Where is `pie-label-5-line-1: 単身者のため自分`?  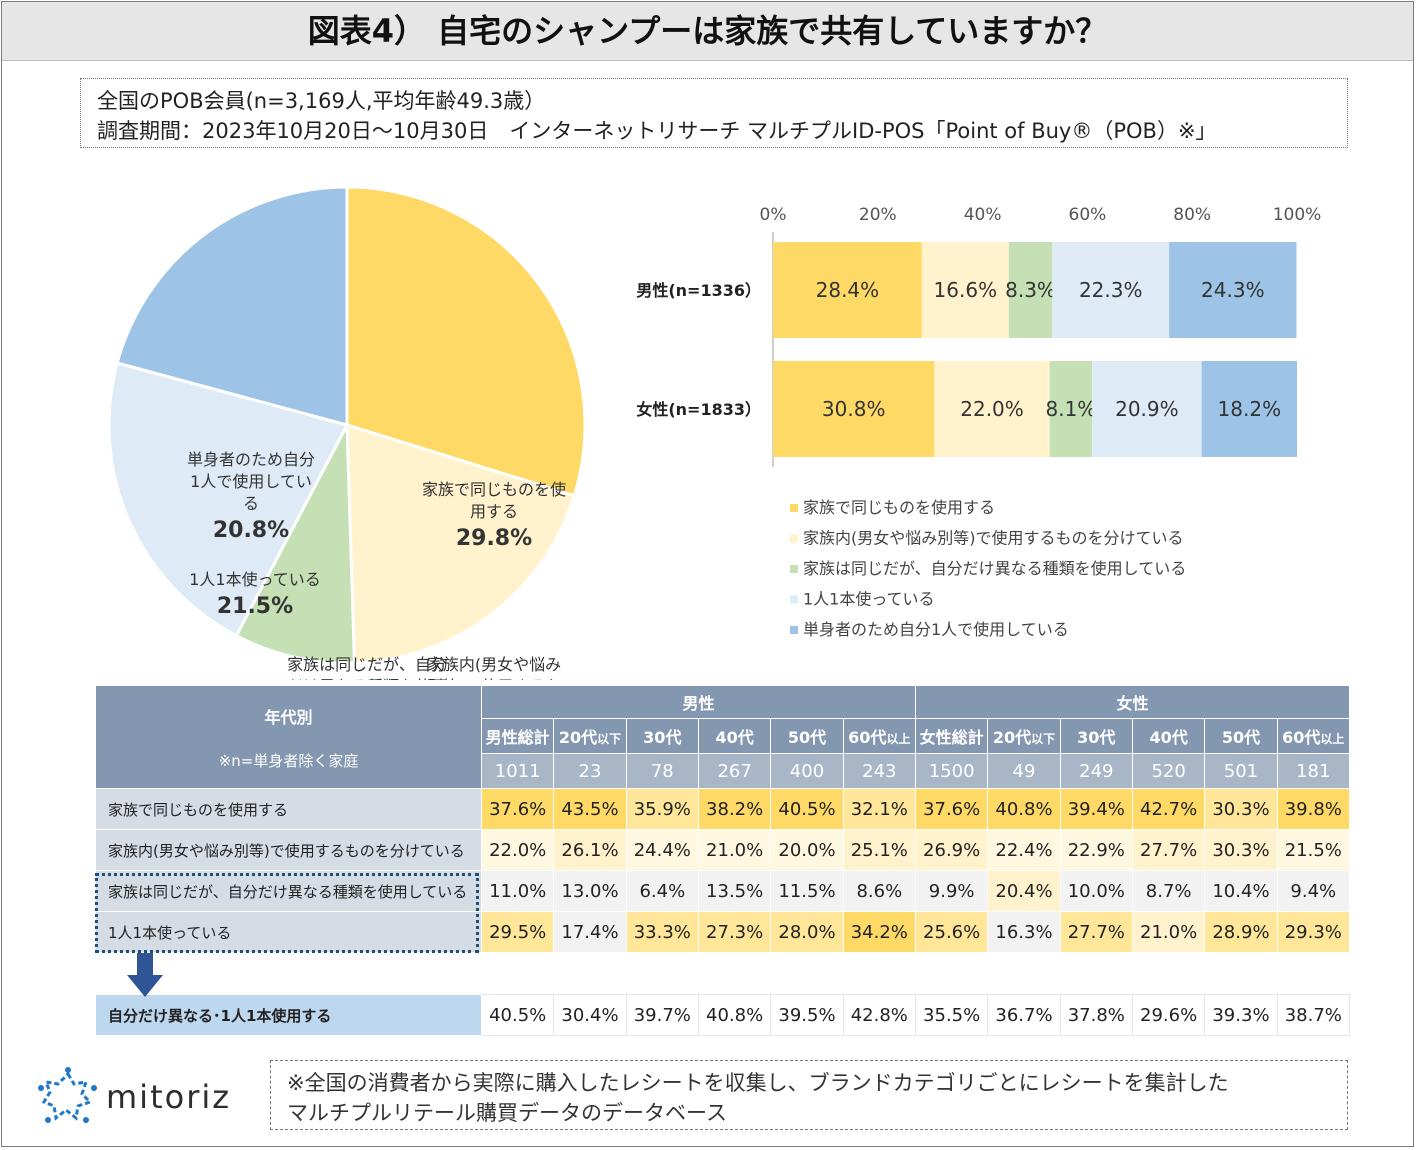
pie-label-5-line-1: 単身者のため自分 is located at coordinates (251, 459).